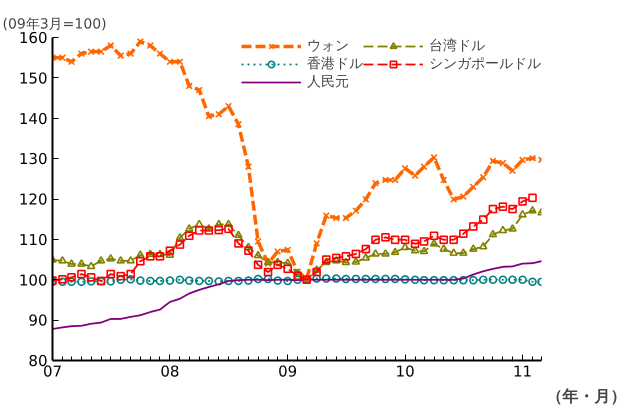  I want to click on legend-label: シンガポールドル, so click(485, 64).